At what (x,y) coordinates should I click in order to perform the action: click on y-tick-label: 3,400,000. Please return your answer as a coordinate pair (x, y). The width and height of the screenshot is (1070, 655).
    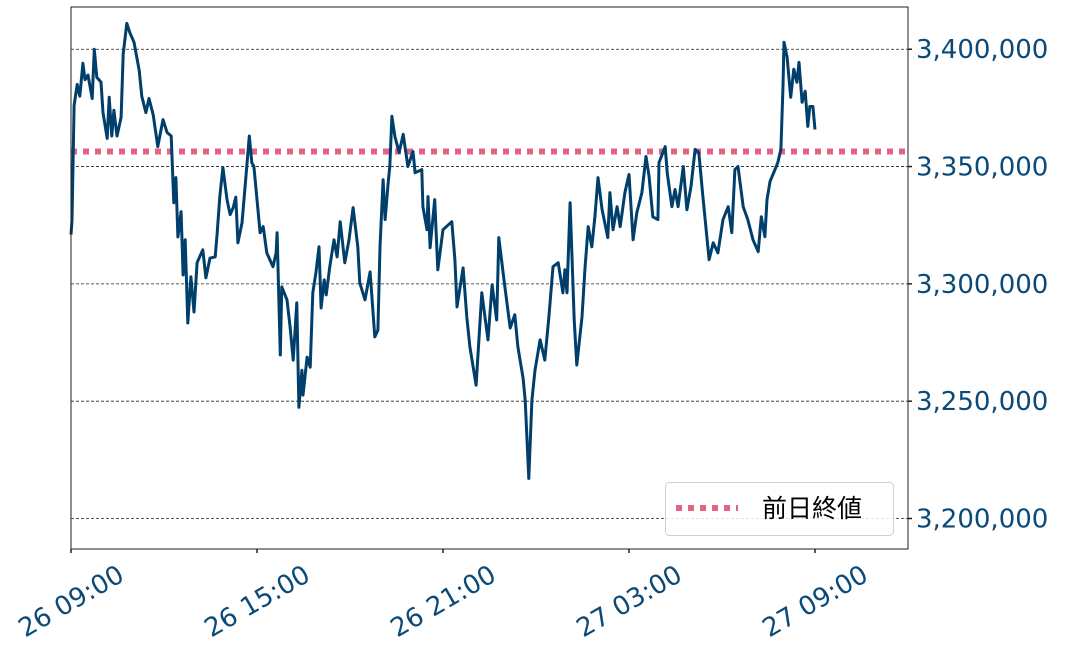
    Looking at the image, I should click on (982, 50).